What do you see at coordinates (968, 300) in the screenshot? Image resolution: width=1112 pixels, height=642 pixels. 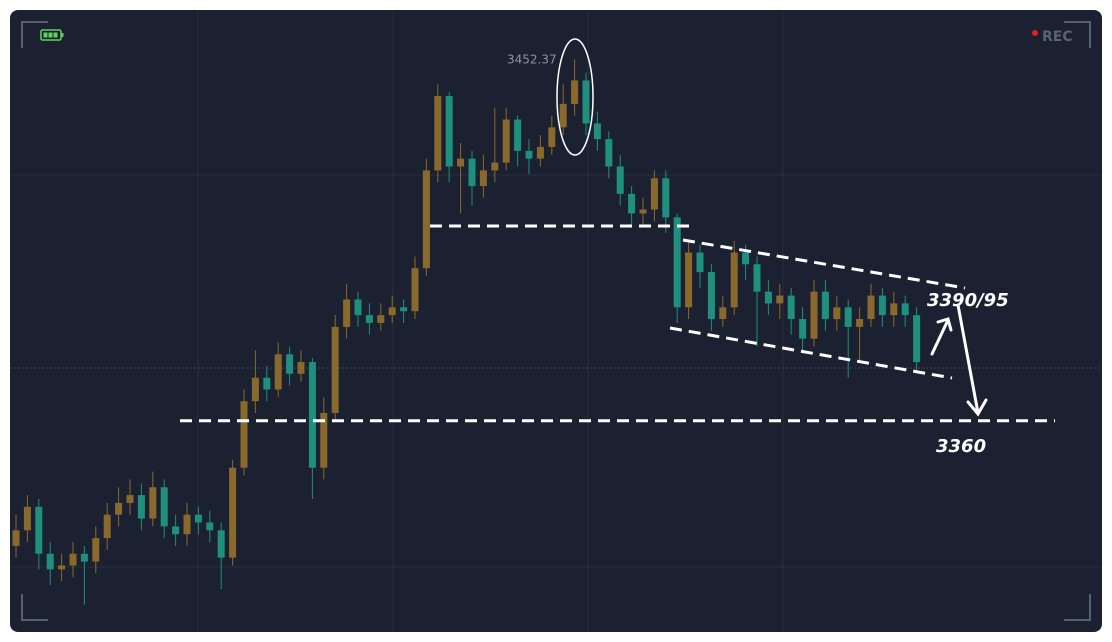 I see `target-label: 3390/95` at bounding box center [968, 300].